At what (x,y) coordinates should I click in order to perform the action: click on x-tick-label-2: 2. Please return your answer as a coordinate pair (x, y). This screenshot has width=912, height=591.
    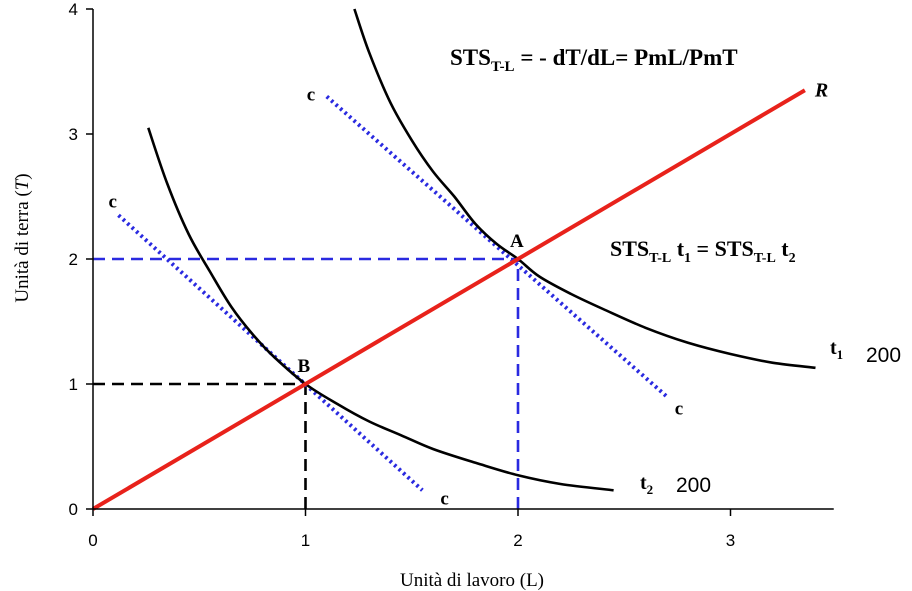
    Looking at the image, I should click on (517, 540).